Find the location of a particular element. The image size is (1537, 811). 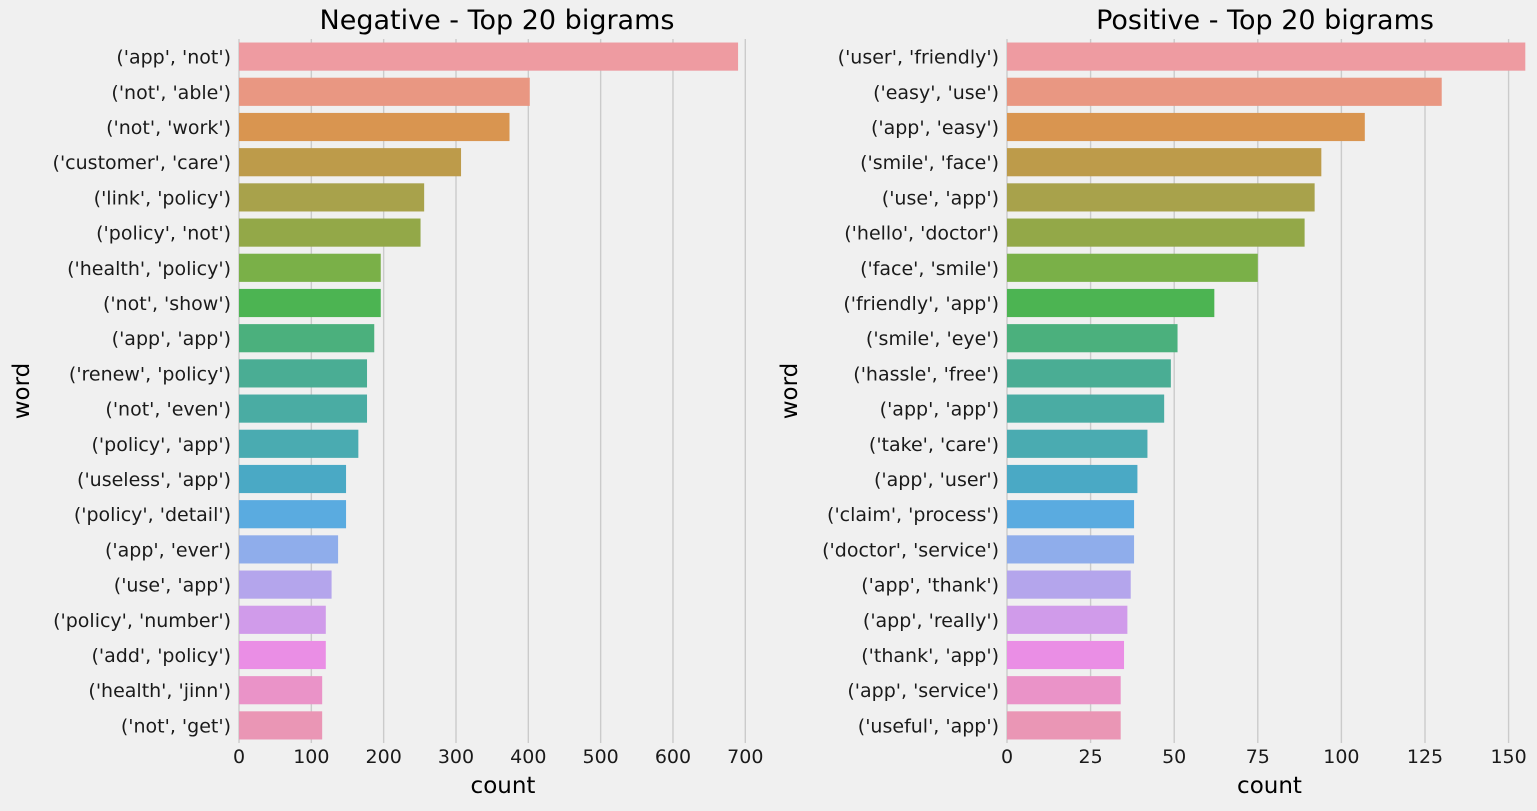

x-tick-label: 500 is located at coordinates (601, 757).